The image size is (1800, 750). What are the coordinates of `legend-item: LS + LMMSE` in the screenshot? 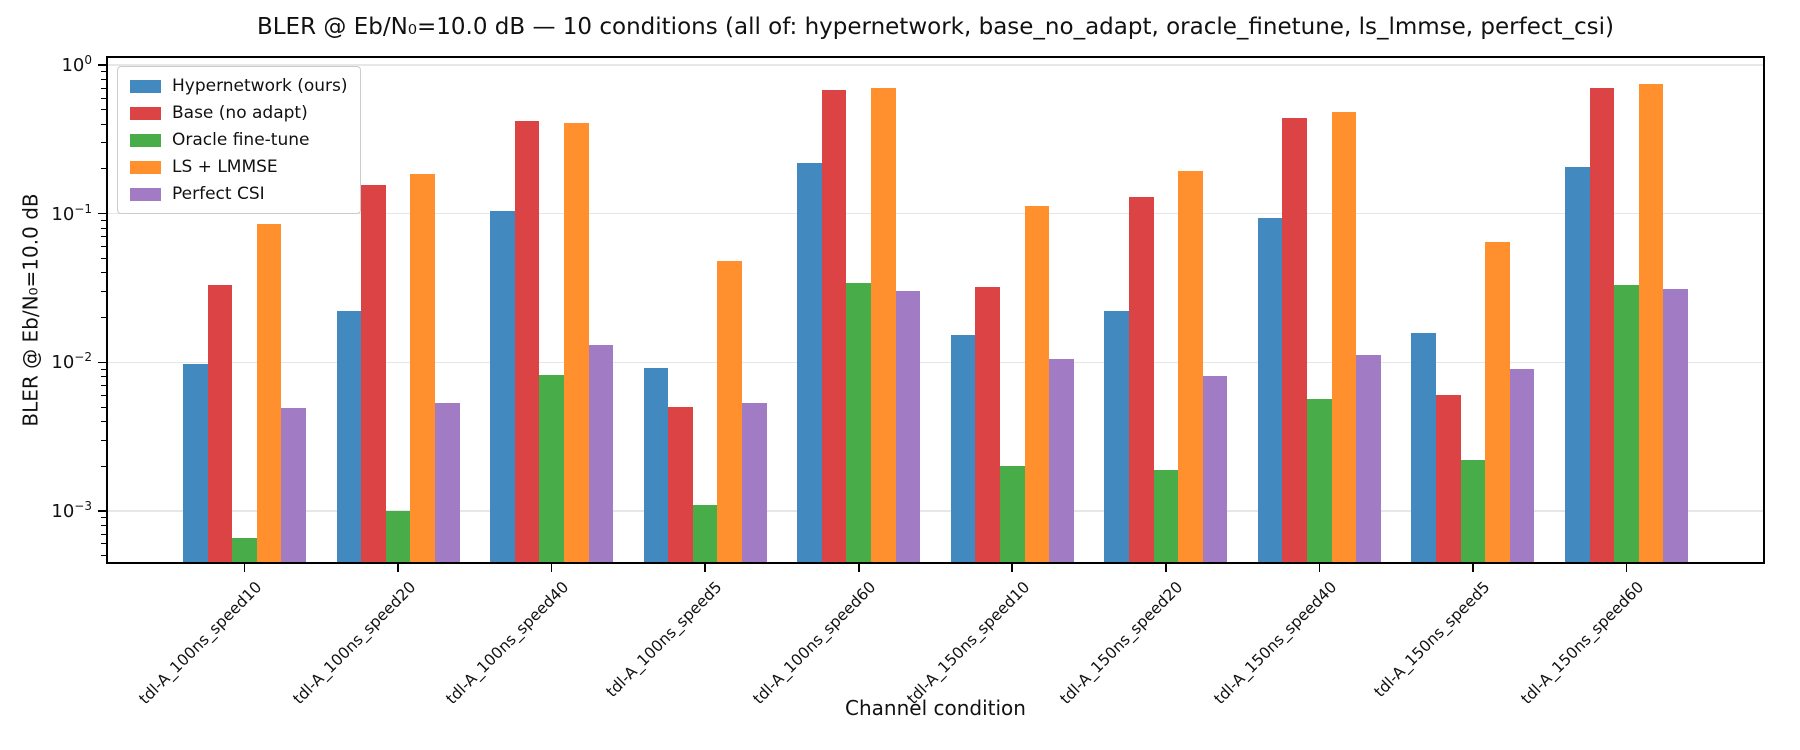 It's located at (239, 167).